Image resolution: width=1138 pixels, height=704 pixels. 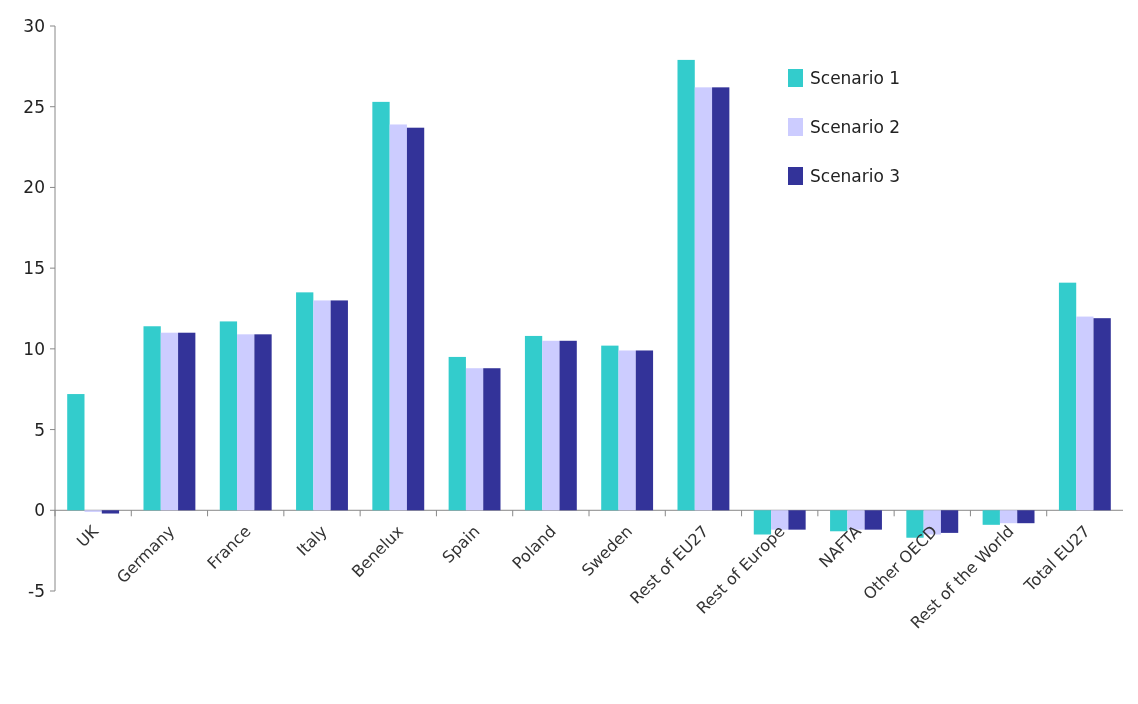 What do you see at coordinates (87, 536) in the screenshot?
I see `x-tick-label: UK` at bounding box center [87, 536].